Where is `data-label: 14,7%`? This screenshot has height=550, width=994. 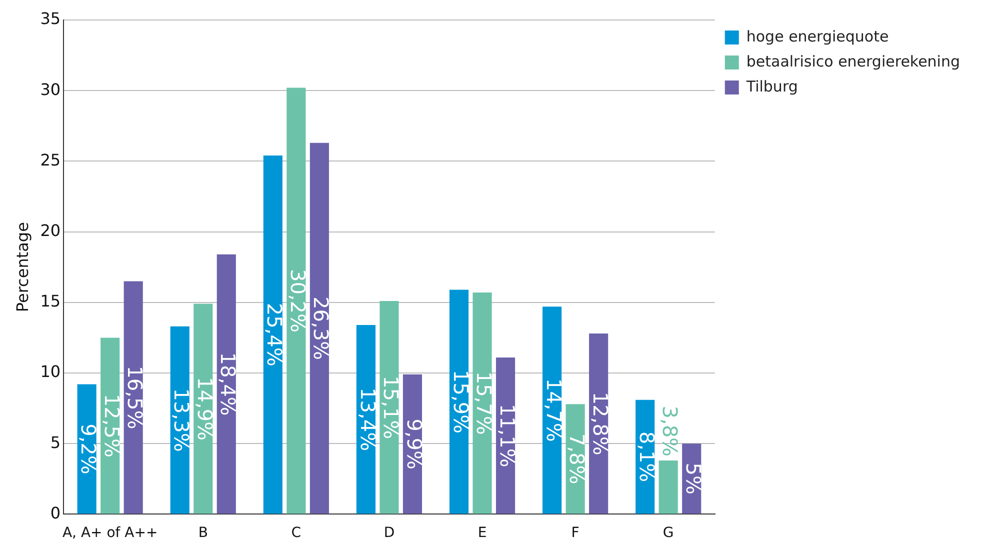 data-label: 14,7% is located at coordinates (554, 410).